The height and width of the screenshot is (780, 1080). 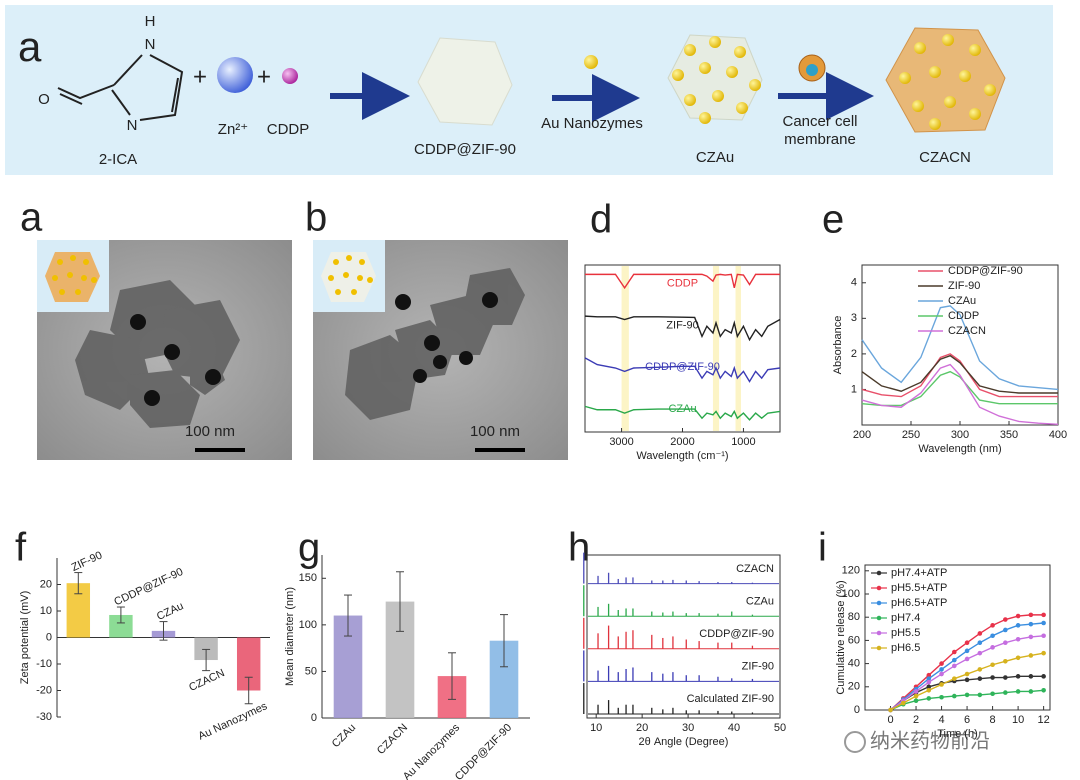 What do you see at coordinates (822, 548) in the screenshot?
I see `panel-label: i` at bounding box center [822, 548].